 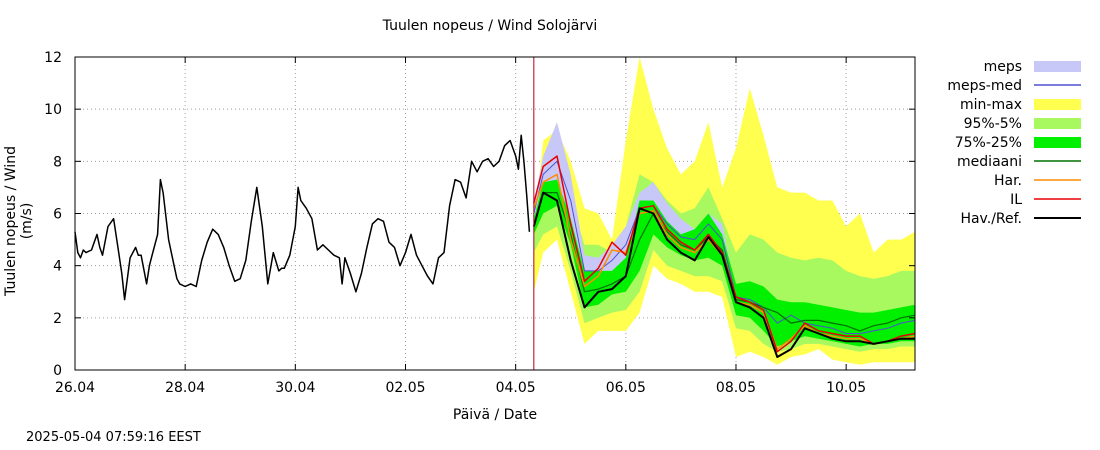 I want to click on legend-label-p95_5: 95%-5%, so click(x=993, y=124).